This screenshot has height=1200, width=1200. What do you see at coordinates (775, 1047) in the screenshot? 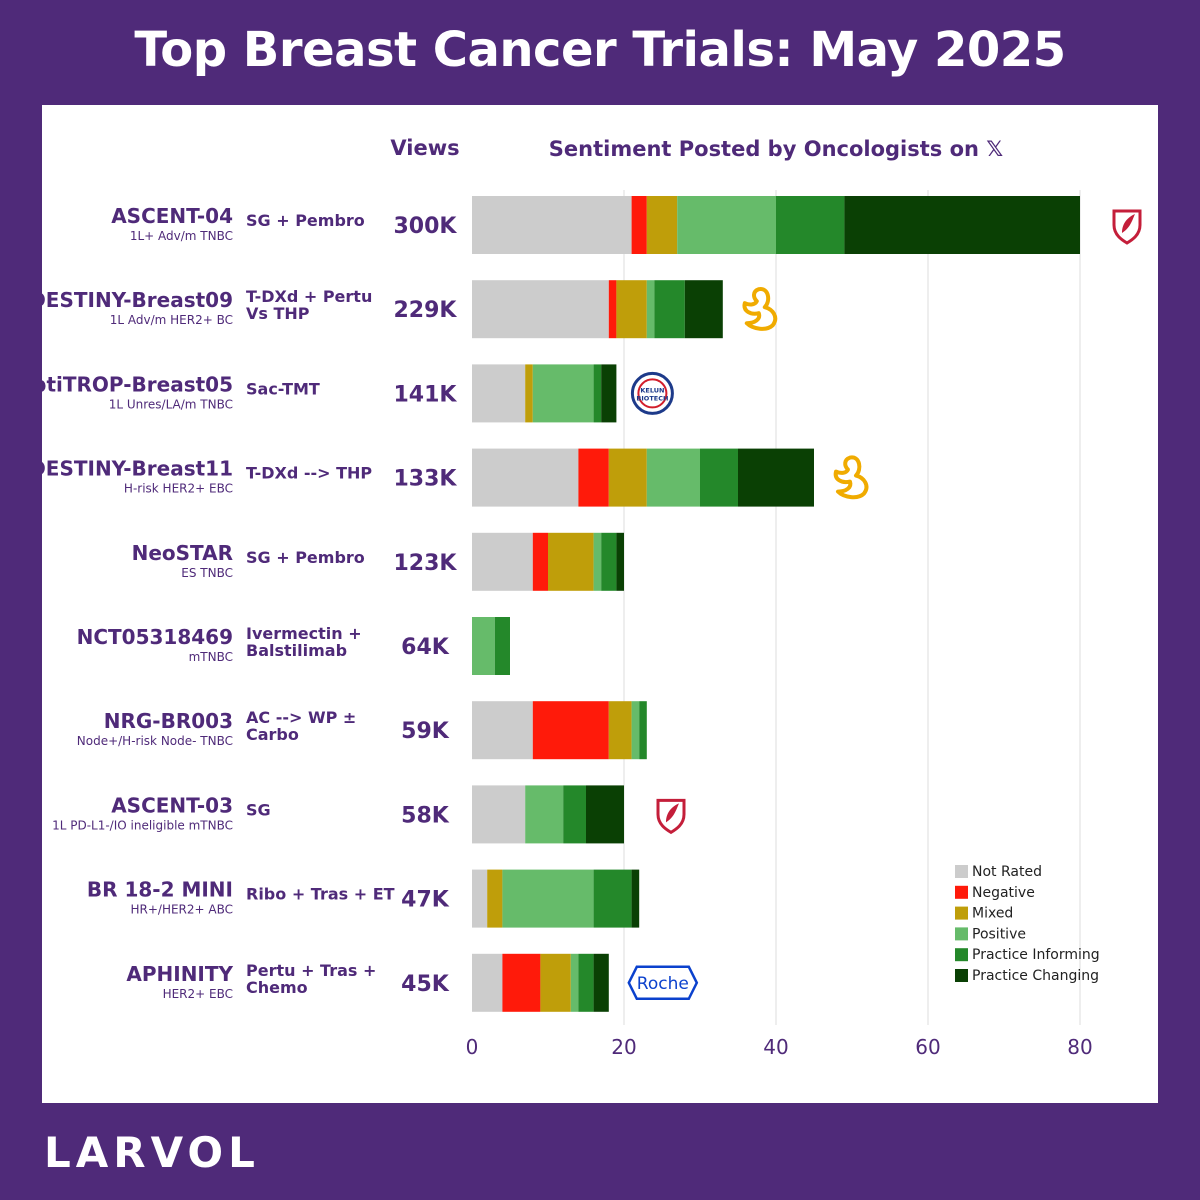
I see `x-tick-label: 40` at bounding box center [775, 1047].